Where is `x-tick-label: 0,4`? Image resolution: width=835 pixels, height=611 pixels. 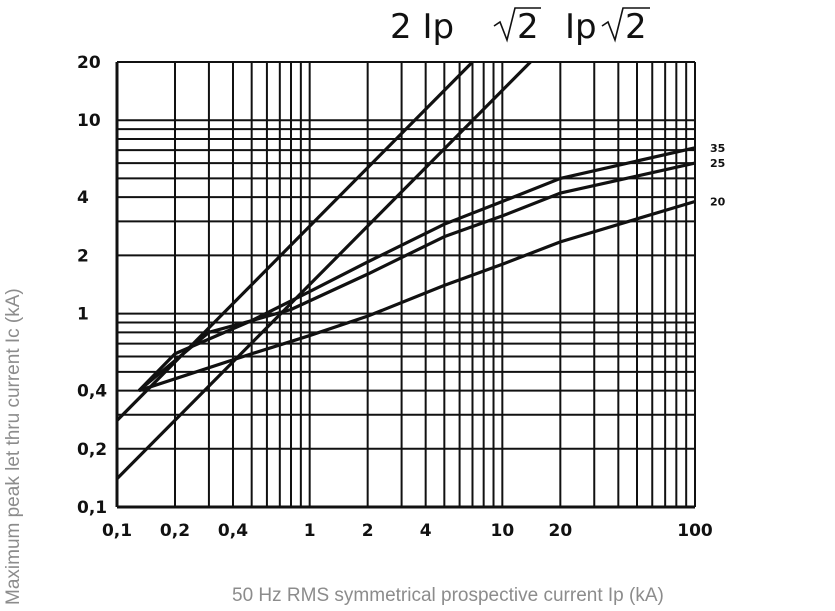
x-tick-label: 0,4 is located at coordinates (233, 531).